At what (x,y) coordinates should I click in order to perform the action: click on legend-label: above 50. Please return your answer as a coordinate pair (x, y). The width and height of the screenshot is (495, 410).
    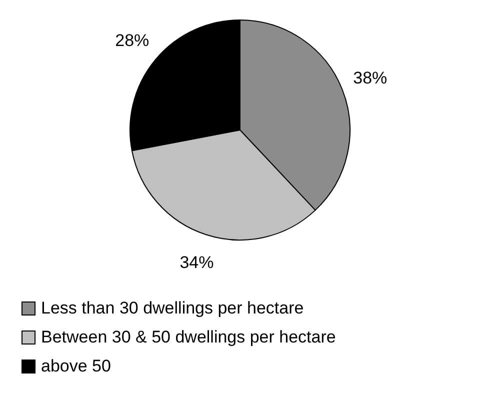
    Looking at the image, I should click on (76, 366).